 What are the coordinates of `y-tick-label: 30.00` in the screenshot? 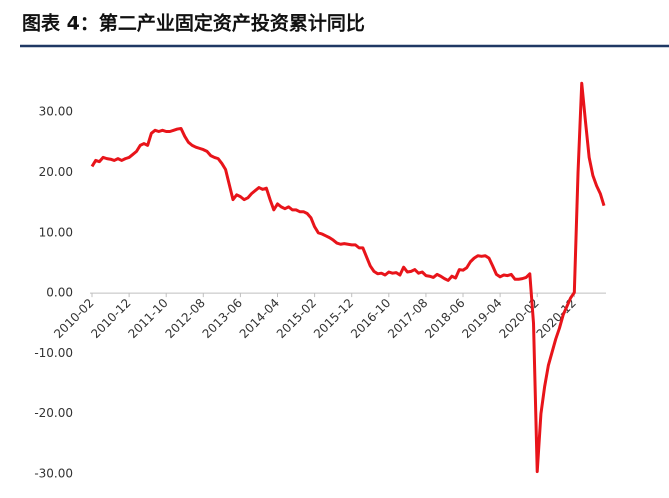 It's located at (56, 112).